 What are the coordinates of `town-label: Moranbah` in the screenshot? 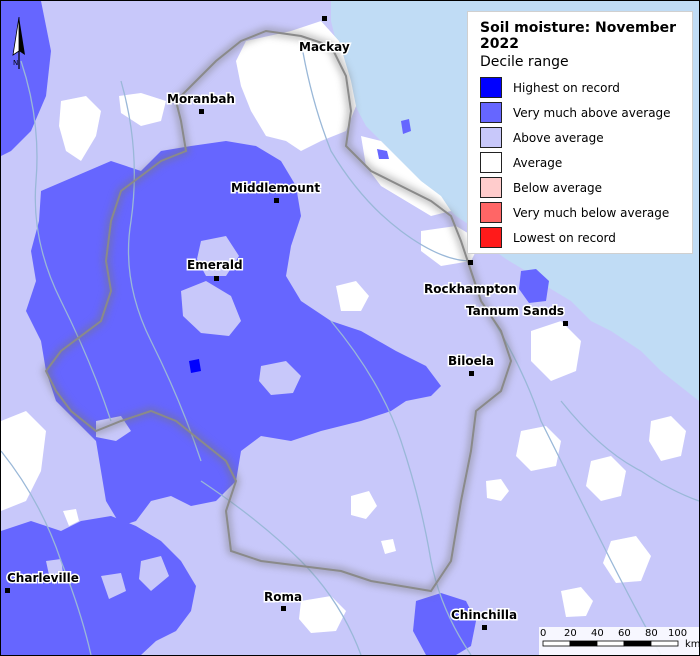 It's located at (201, 99).